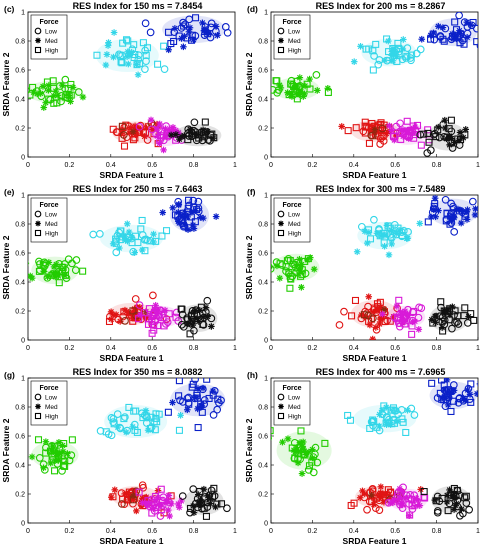  What do you see at coordinates (374, 449) in the screenshot?
I see `data-points` at bounding box center [374, 449].